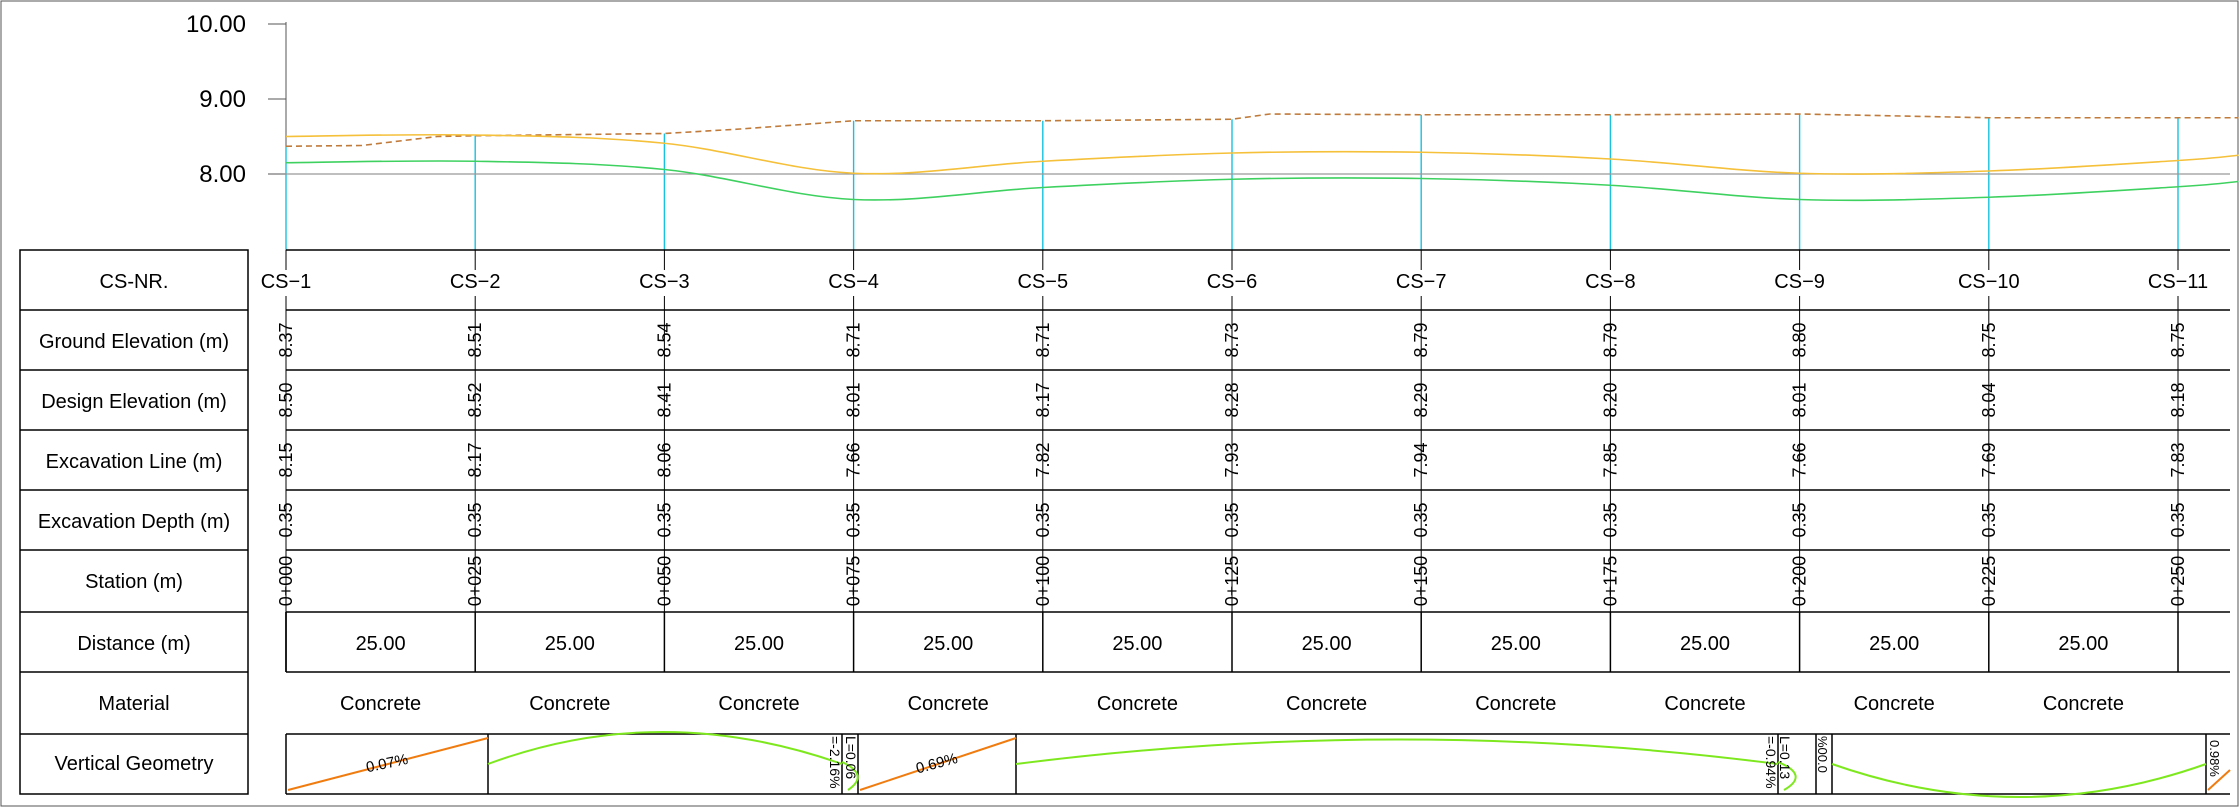  I want to click on vg-curve-length: L=0.06, so click(851, 757).